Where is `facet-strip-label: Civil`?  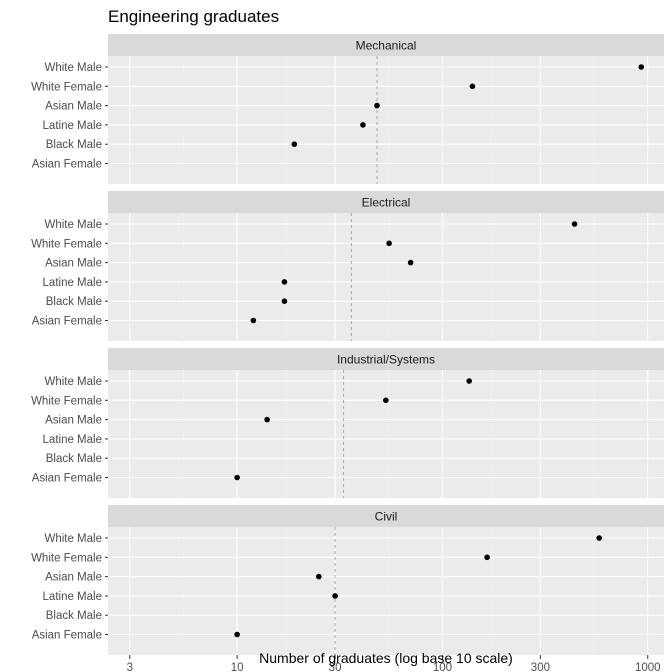
facet-strip-label: Civil is located at coordinates (386, 517).